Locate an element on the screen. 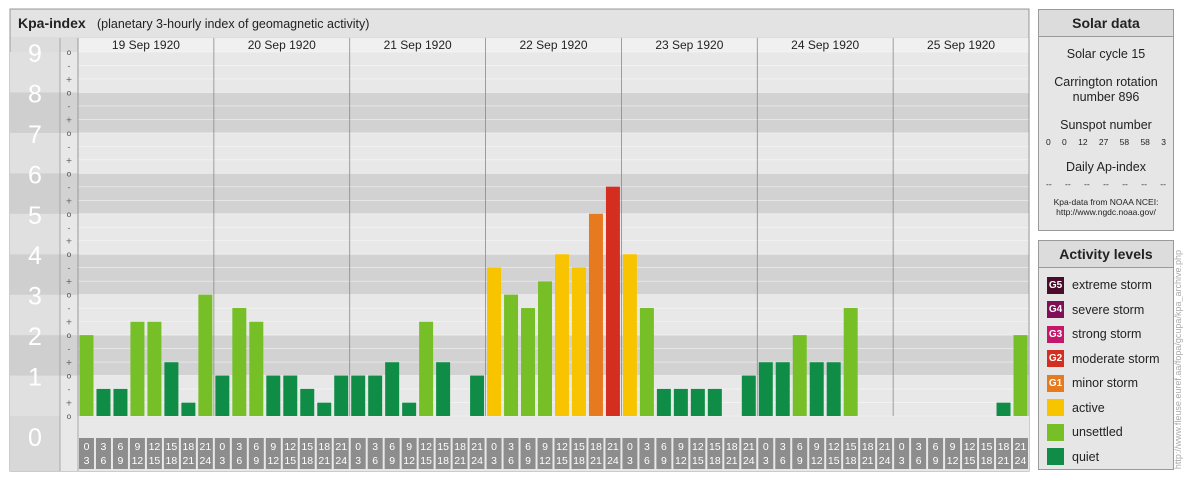 The height and width of the screenshot is (480, 1184). chart-title: Kpa-index is located at coordinates (52, 23).